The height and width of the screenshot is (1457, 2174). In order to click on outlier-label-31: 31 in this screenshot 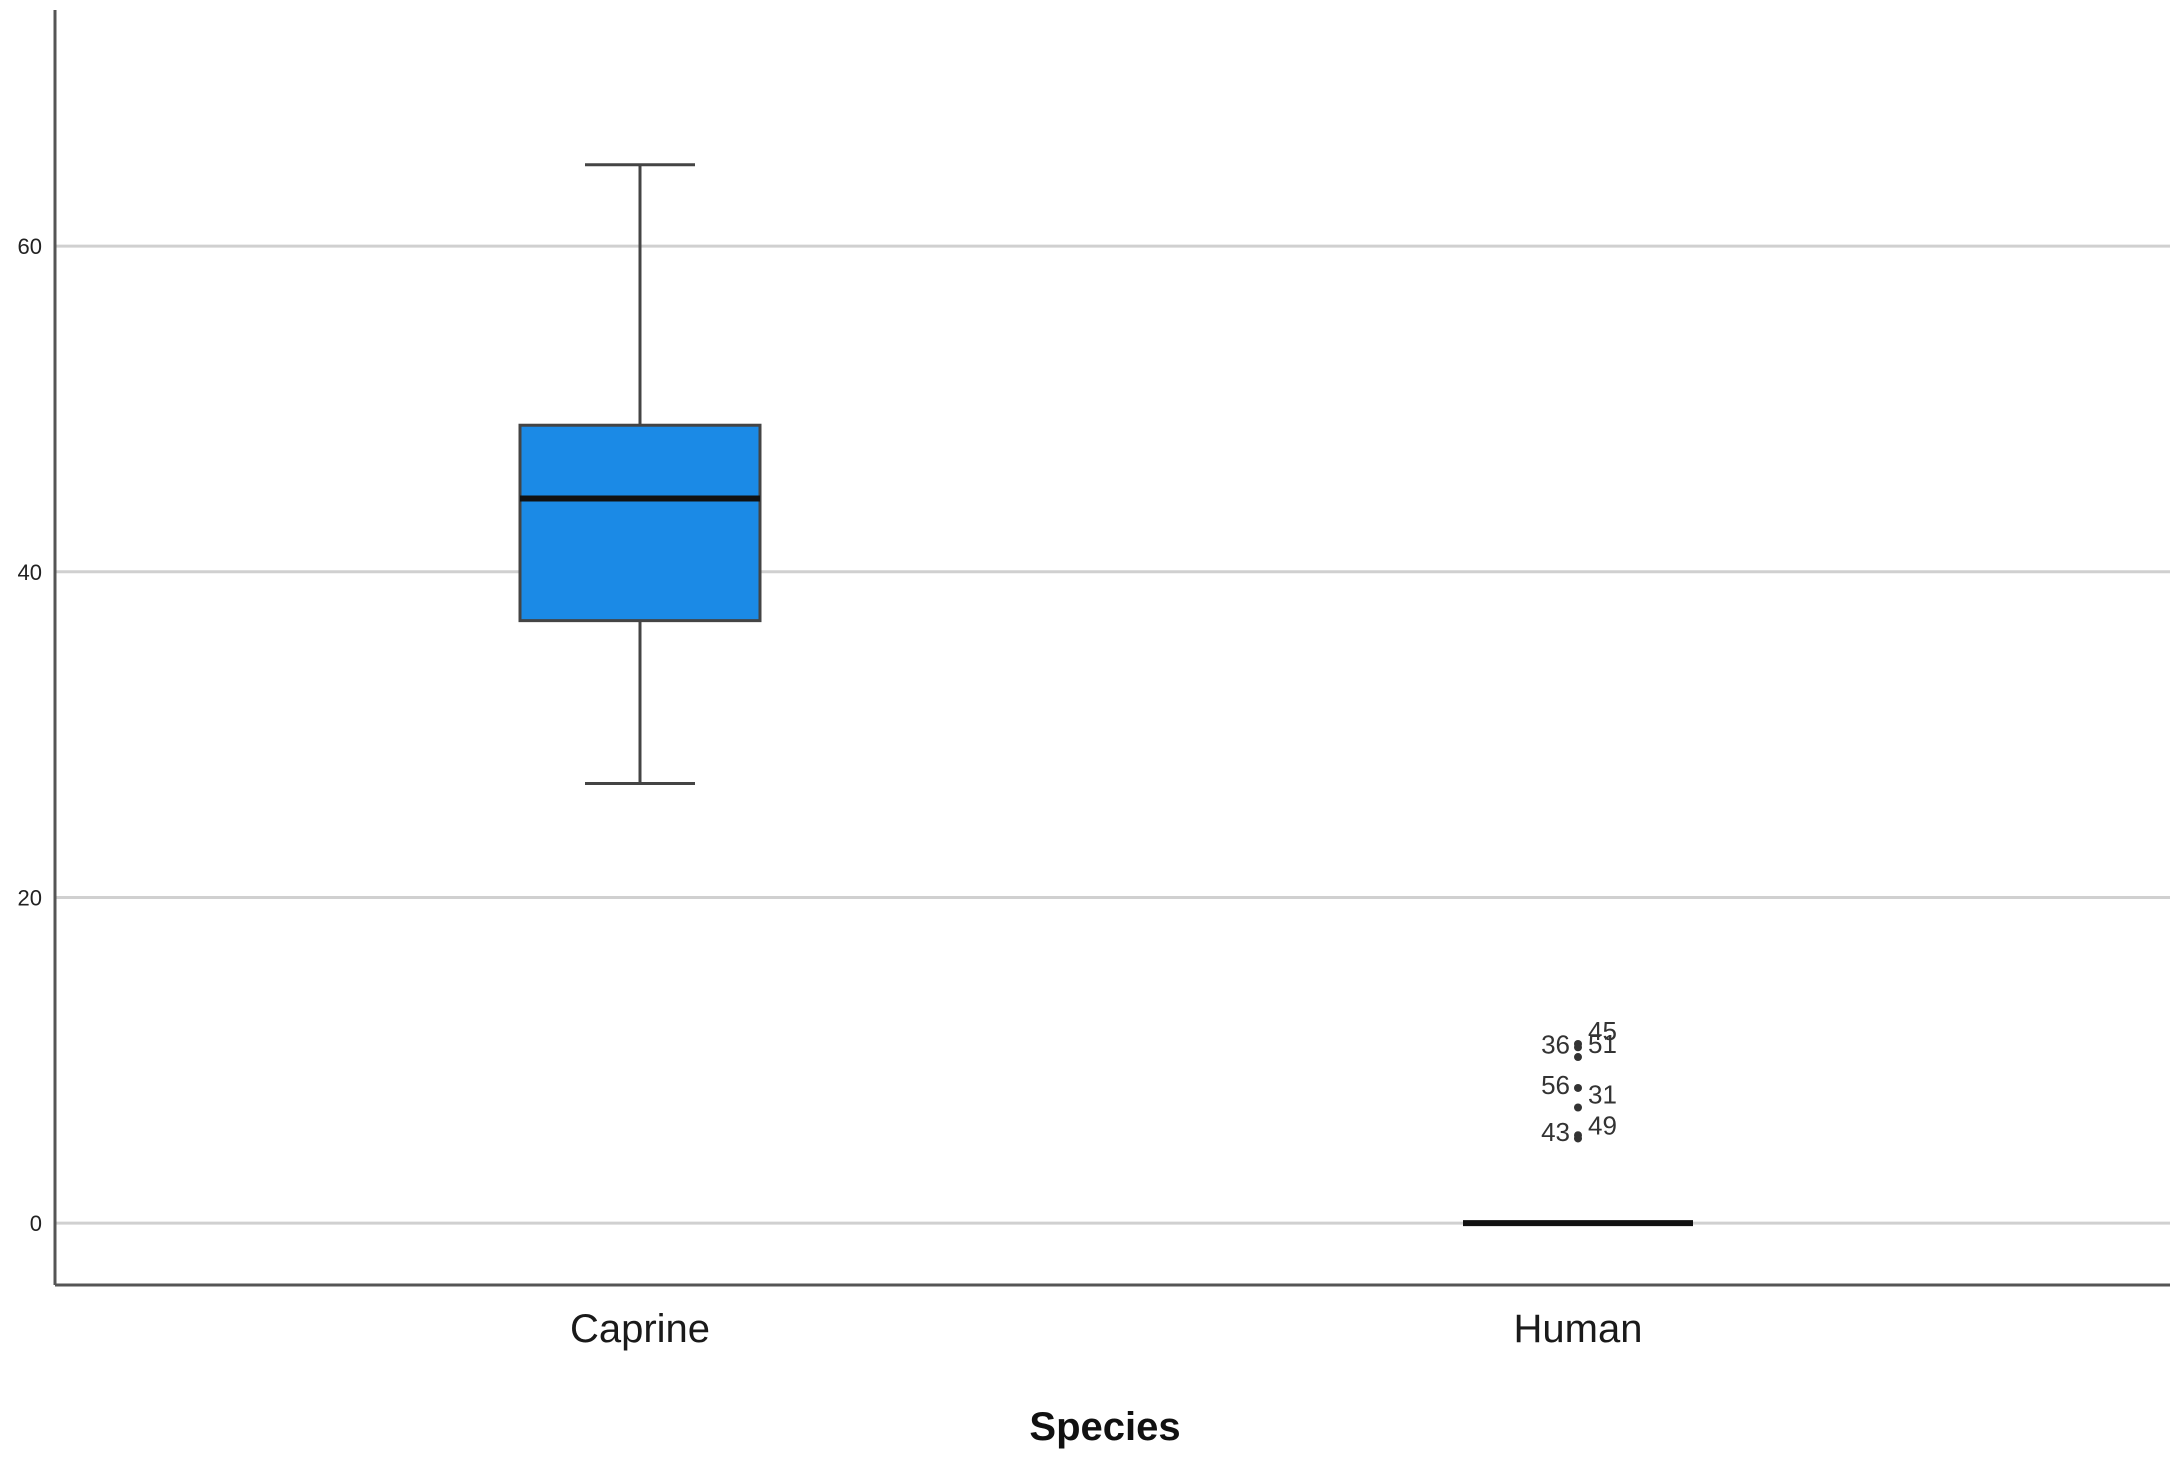, I will do `click(1602, 1095)`.